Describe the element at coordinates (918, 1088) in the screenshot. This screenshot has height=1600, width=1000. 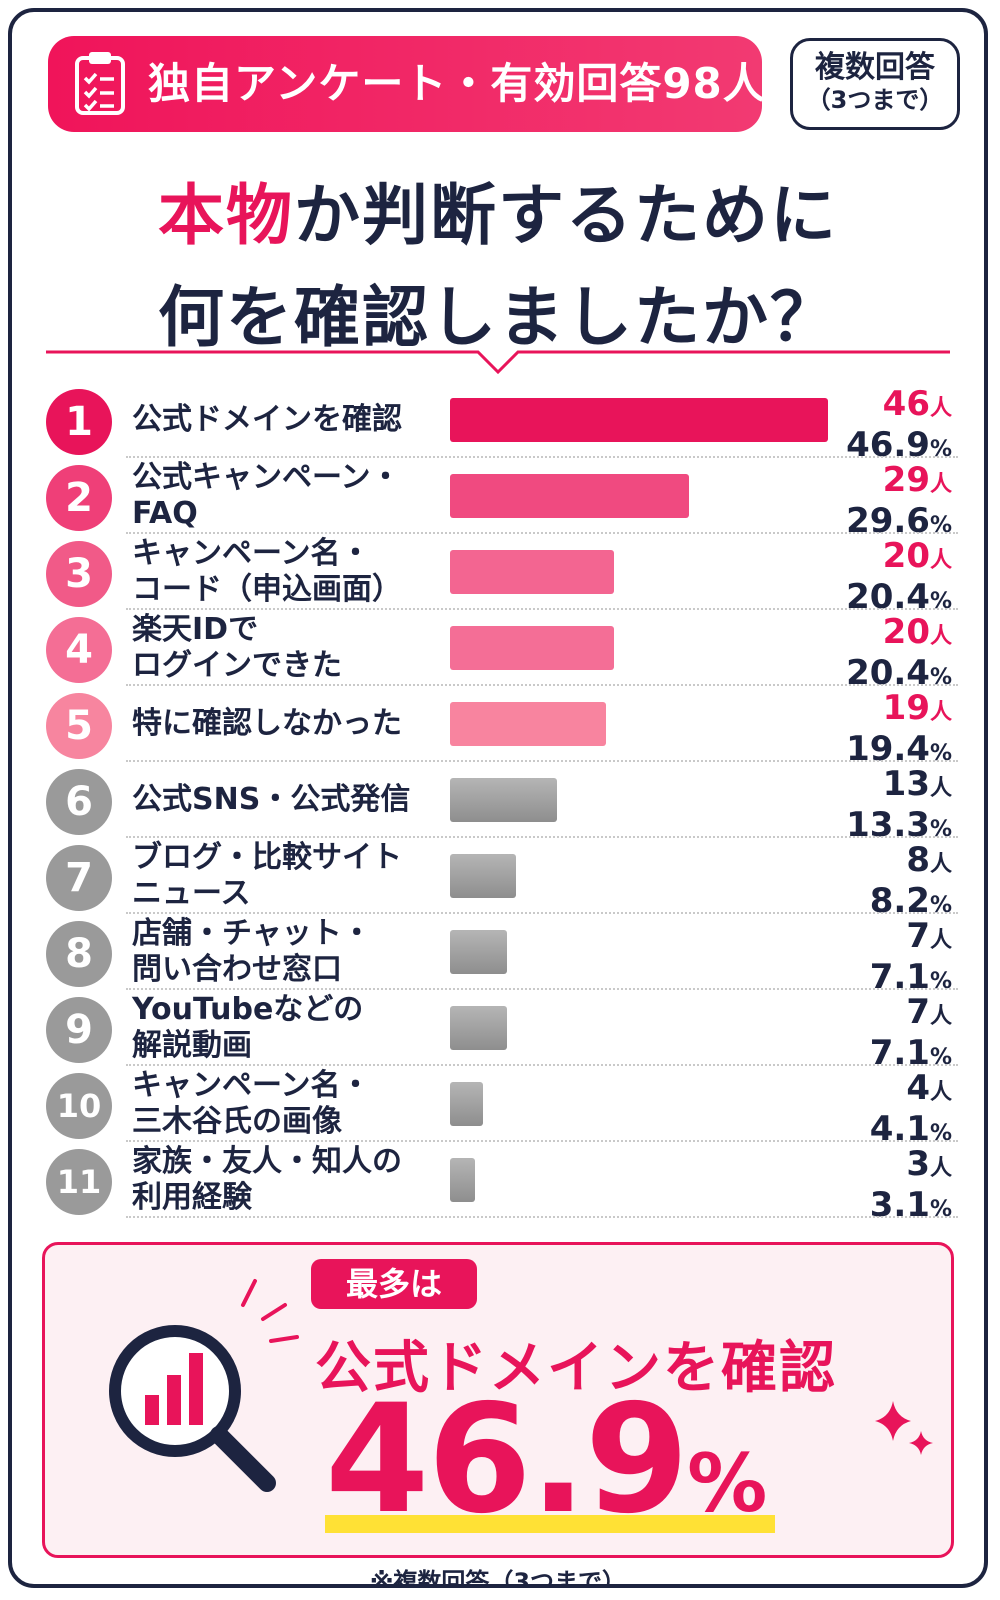
I see `count-number: 4` at that location.